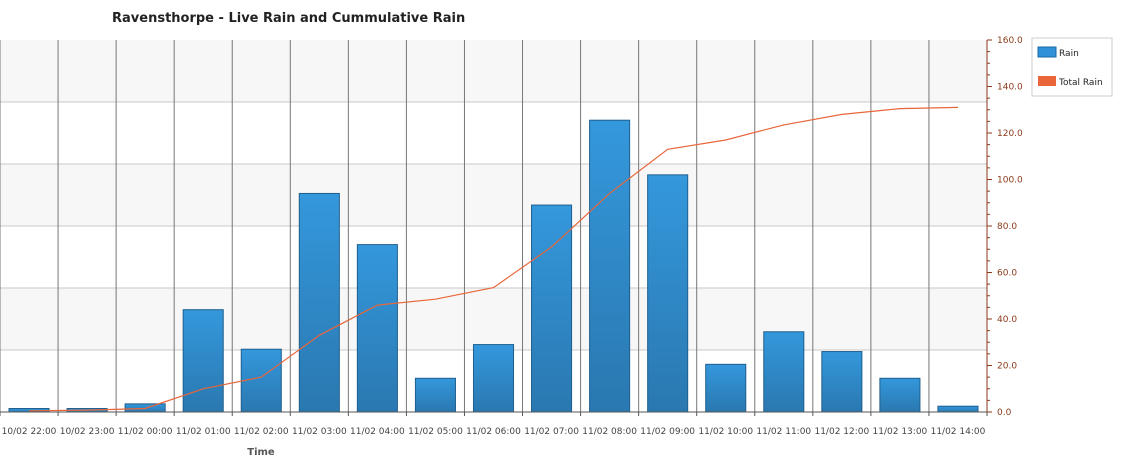  What do you see at coordinates (87, 432) in the screenshot?
I see `x-tick-label: 10/02 23:00` at bounding box center [87, 432].